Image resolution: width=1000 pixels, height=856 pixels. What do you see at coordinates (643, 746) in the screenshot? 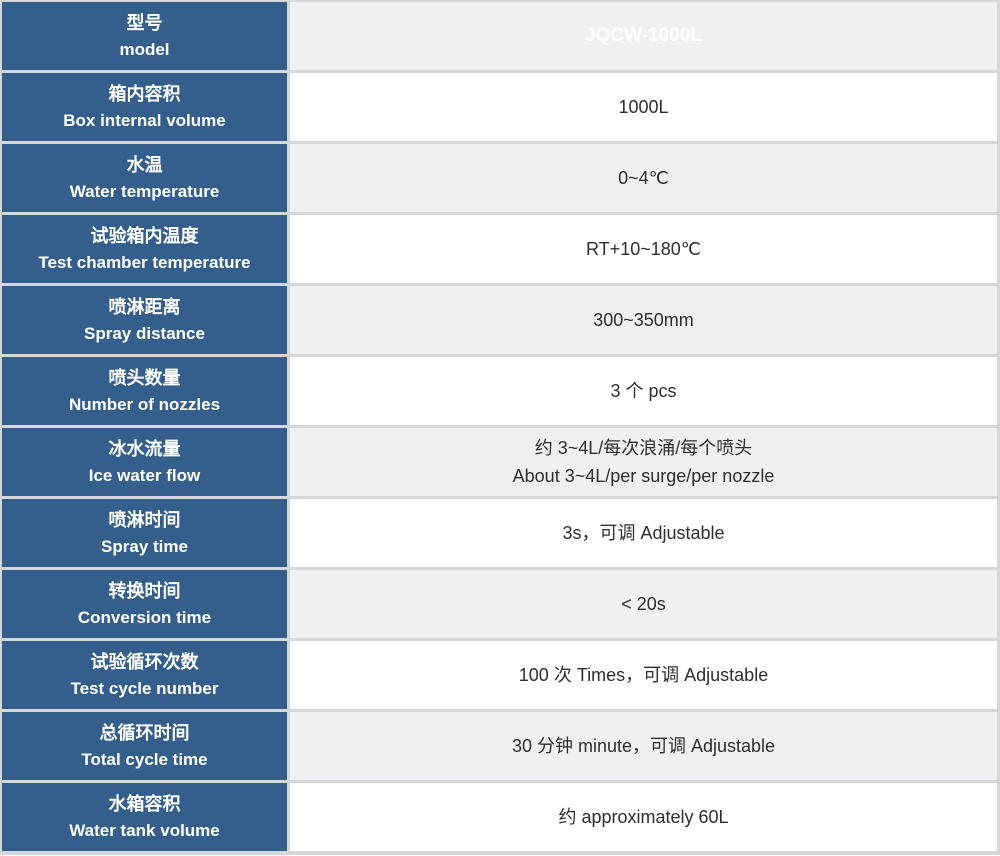
I see `row-value-total-cycle-time: 30 分钟 minute，可调 Adjustable` at bounding box center [643, 746].